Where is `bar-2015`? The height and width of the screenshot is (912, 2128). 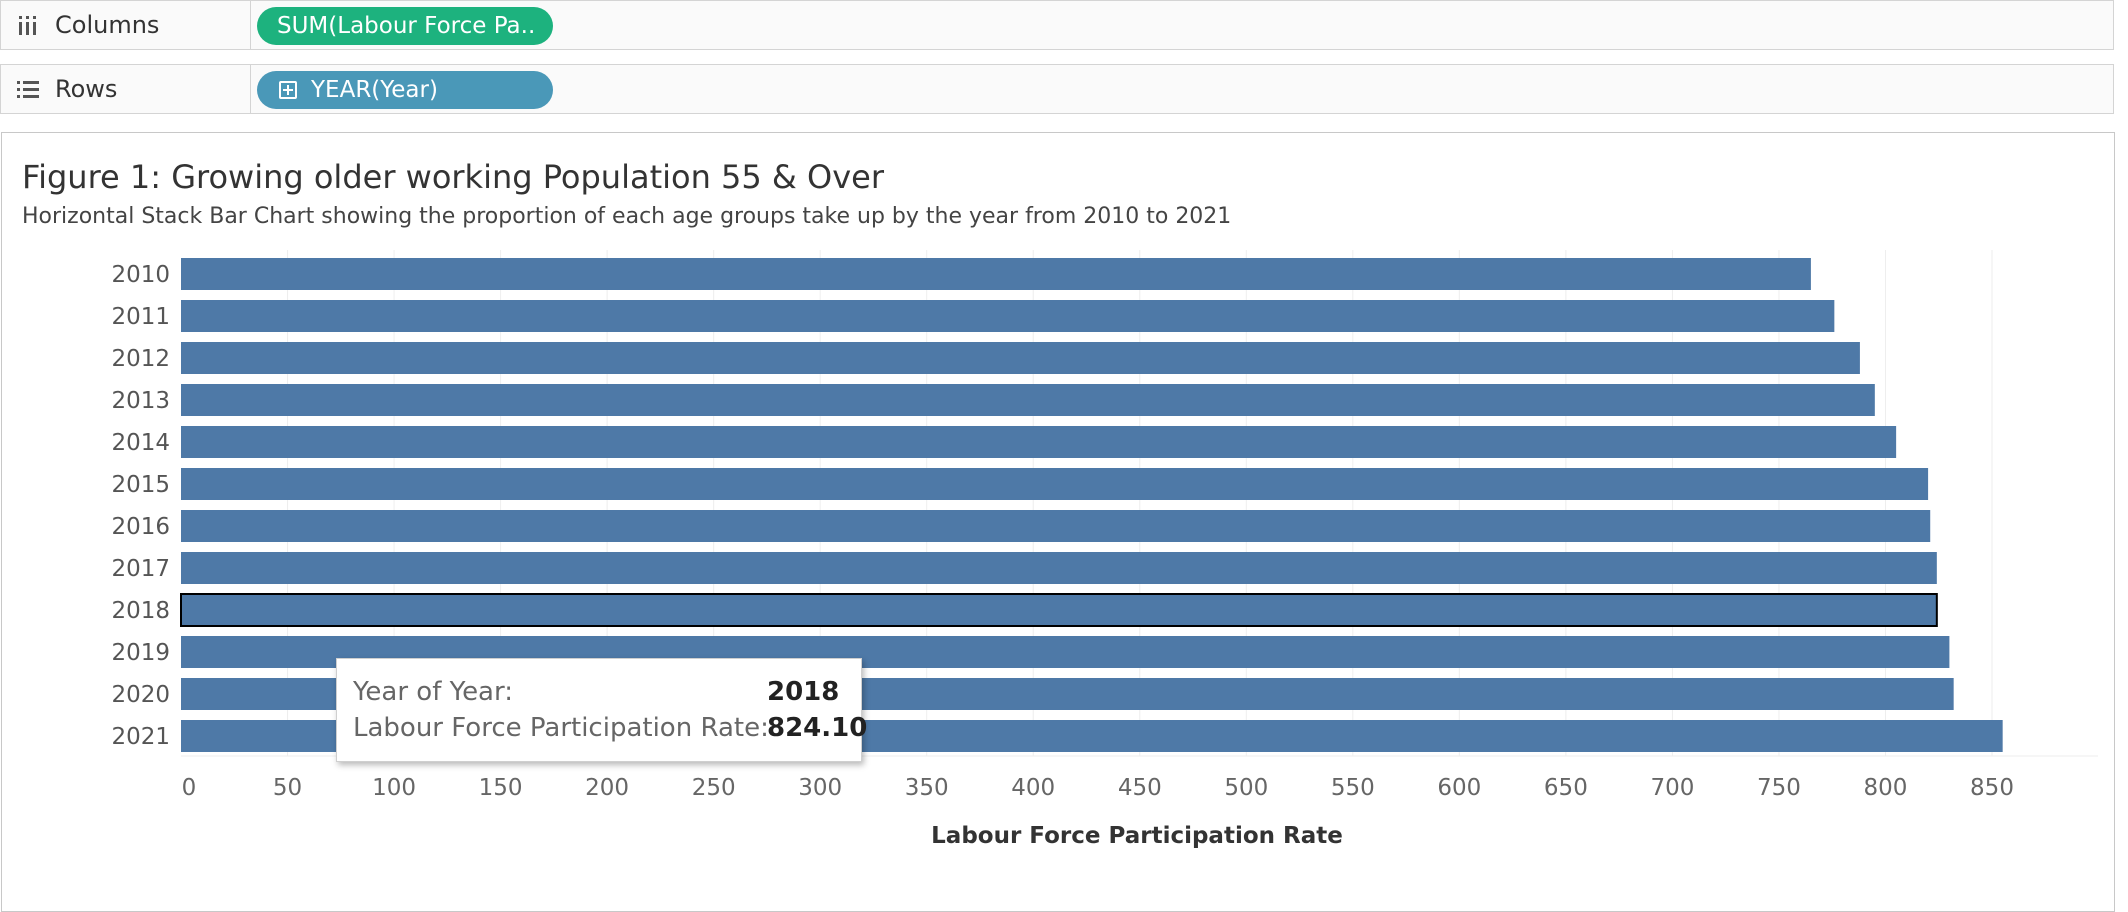 bar-2015 is located at coordinates (1055, 484).